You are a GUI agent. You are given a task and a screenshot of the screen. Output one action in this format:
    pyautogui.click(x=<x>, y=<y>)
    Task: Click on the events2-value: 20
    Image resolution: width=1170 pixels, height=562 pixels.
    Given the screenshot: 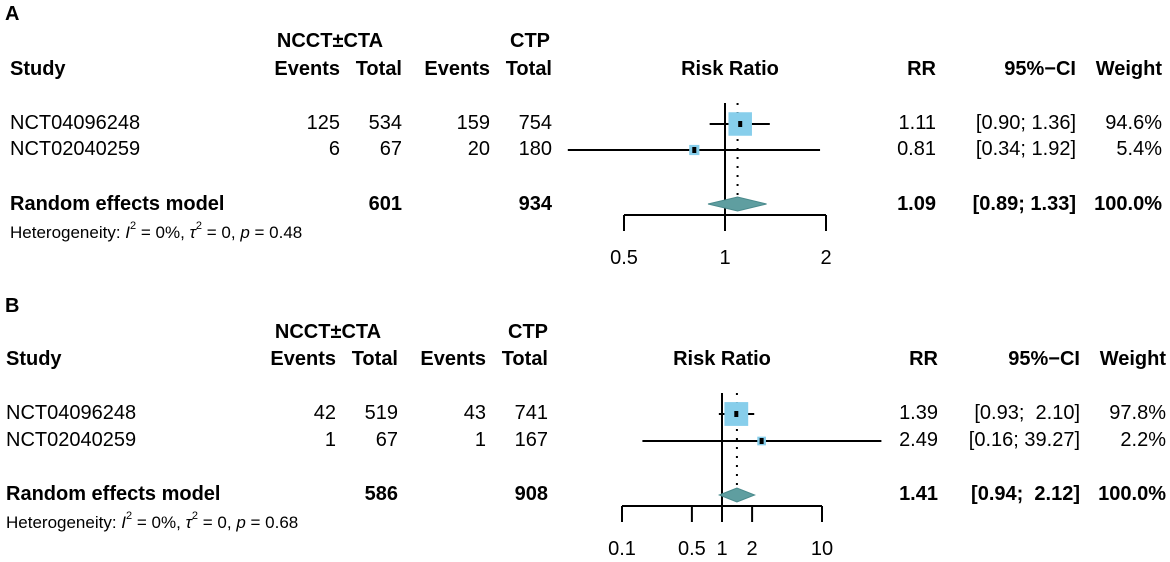 What is the action you would take?
    pyautogui.click(x=478, y=149)
    